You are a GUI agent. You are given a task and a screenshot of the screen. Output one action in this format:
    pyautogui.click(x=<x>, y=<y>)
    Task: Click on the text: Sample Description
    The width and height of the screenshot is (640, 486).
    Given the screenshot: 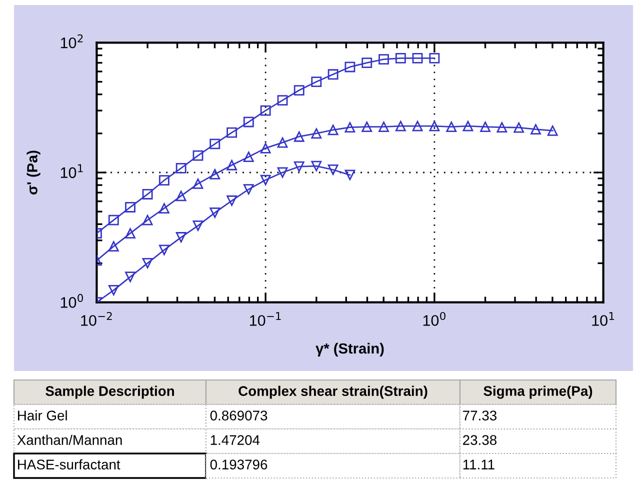 What is the action you would take?
    pyautogui.click(x=110, y=392)
    